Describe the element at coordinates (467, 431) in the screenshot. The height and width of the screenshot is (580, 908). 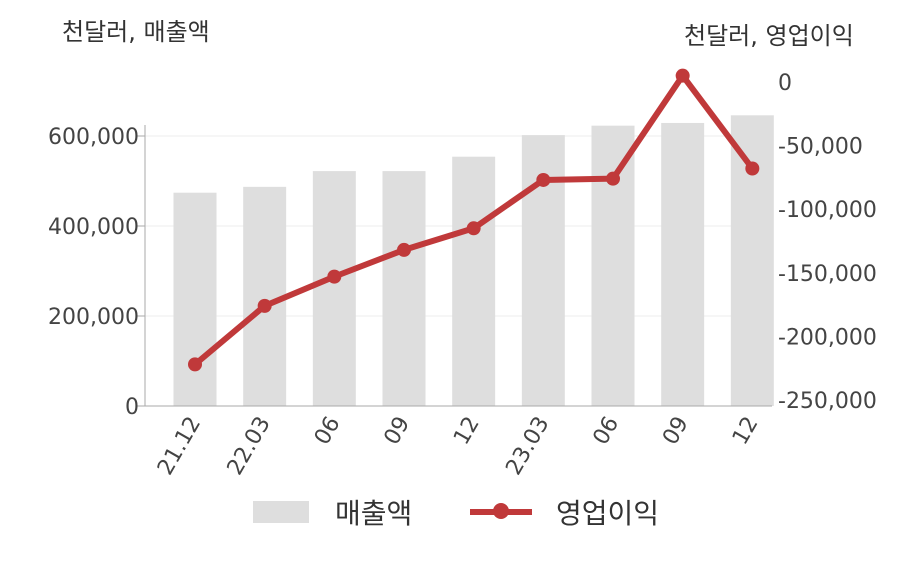
I see `x-tick-label-4: 12` at that location.